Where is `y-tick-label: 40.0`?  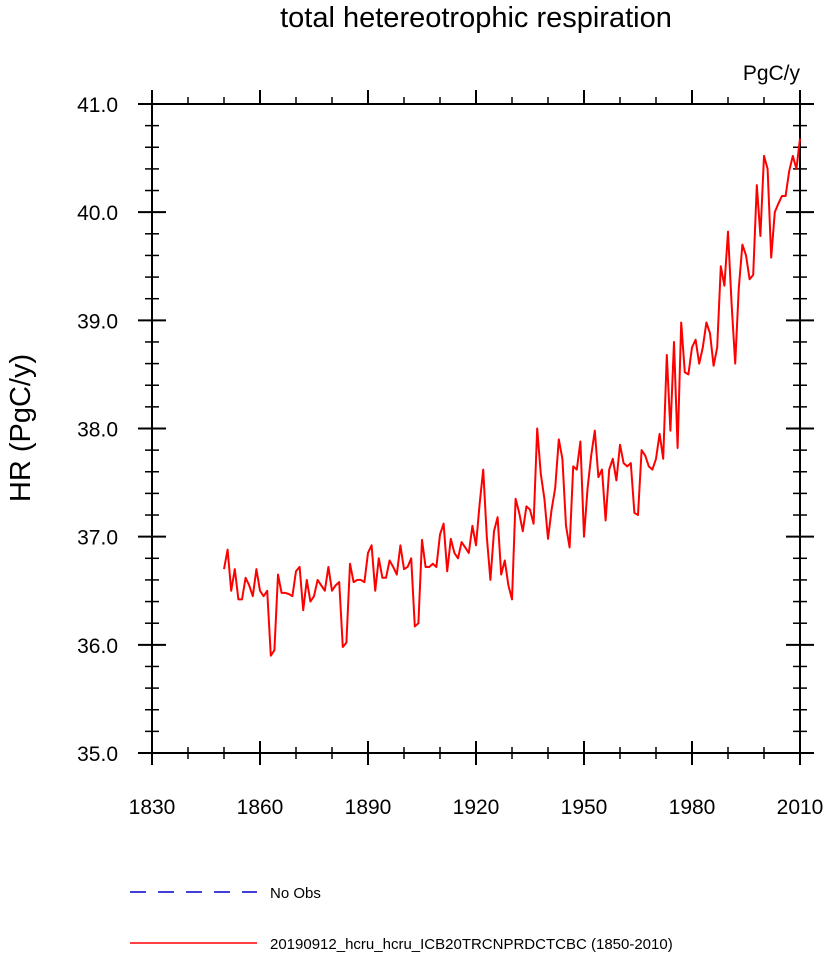 y-tick-label: 40.0 is located at coordinates (97, 213).